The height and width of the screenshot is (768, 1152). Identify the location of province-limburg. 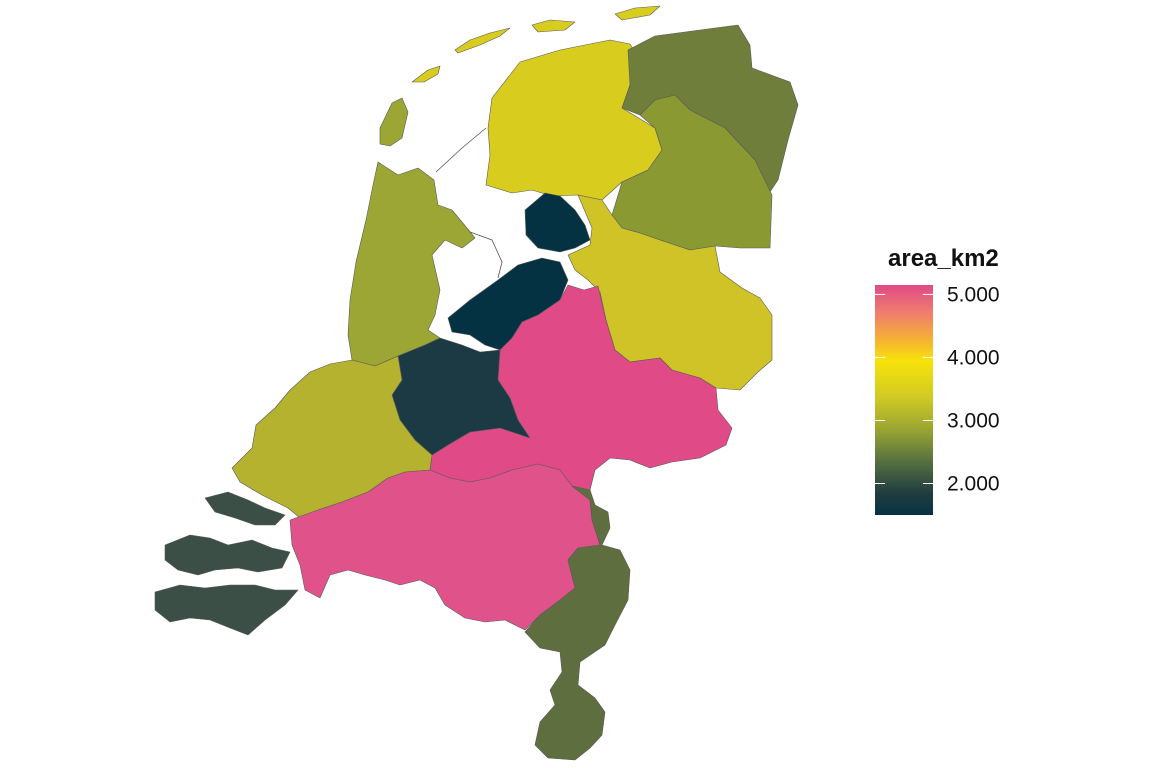
(577, 623).